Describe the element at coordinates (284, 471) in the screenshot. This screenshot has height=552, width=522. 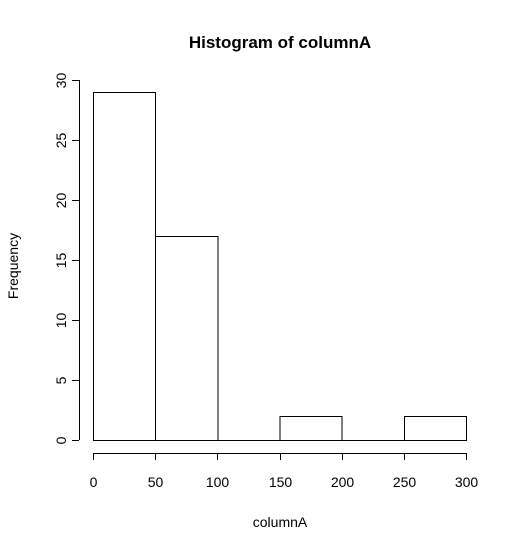
I see `x-axis: 0 50 100 150 200 250 300` at that location.